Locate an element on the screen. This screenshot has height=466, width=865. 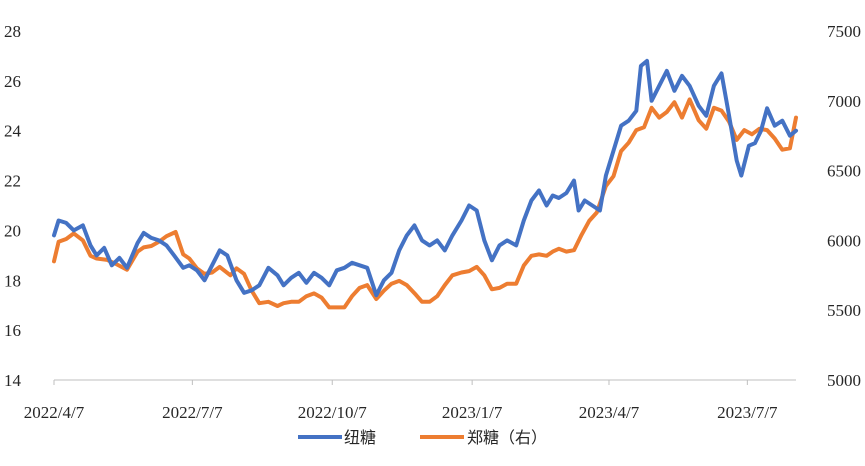
y-left-tick-label: 22 is located at coordinates (12, 181).